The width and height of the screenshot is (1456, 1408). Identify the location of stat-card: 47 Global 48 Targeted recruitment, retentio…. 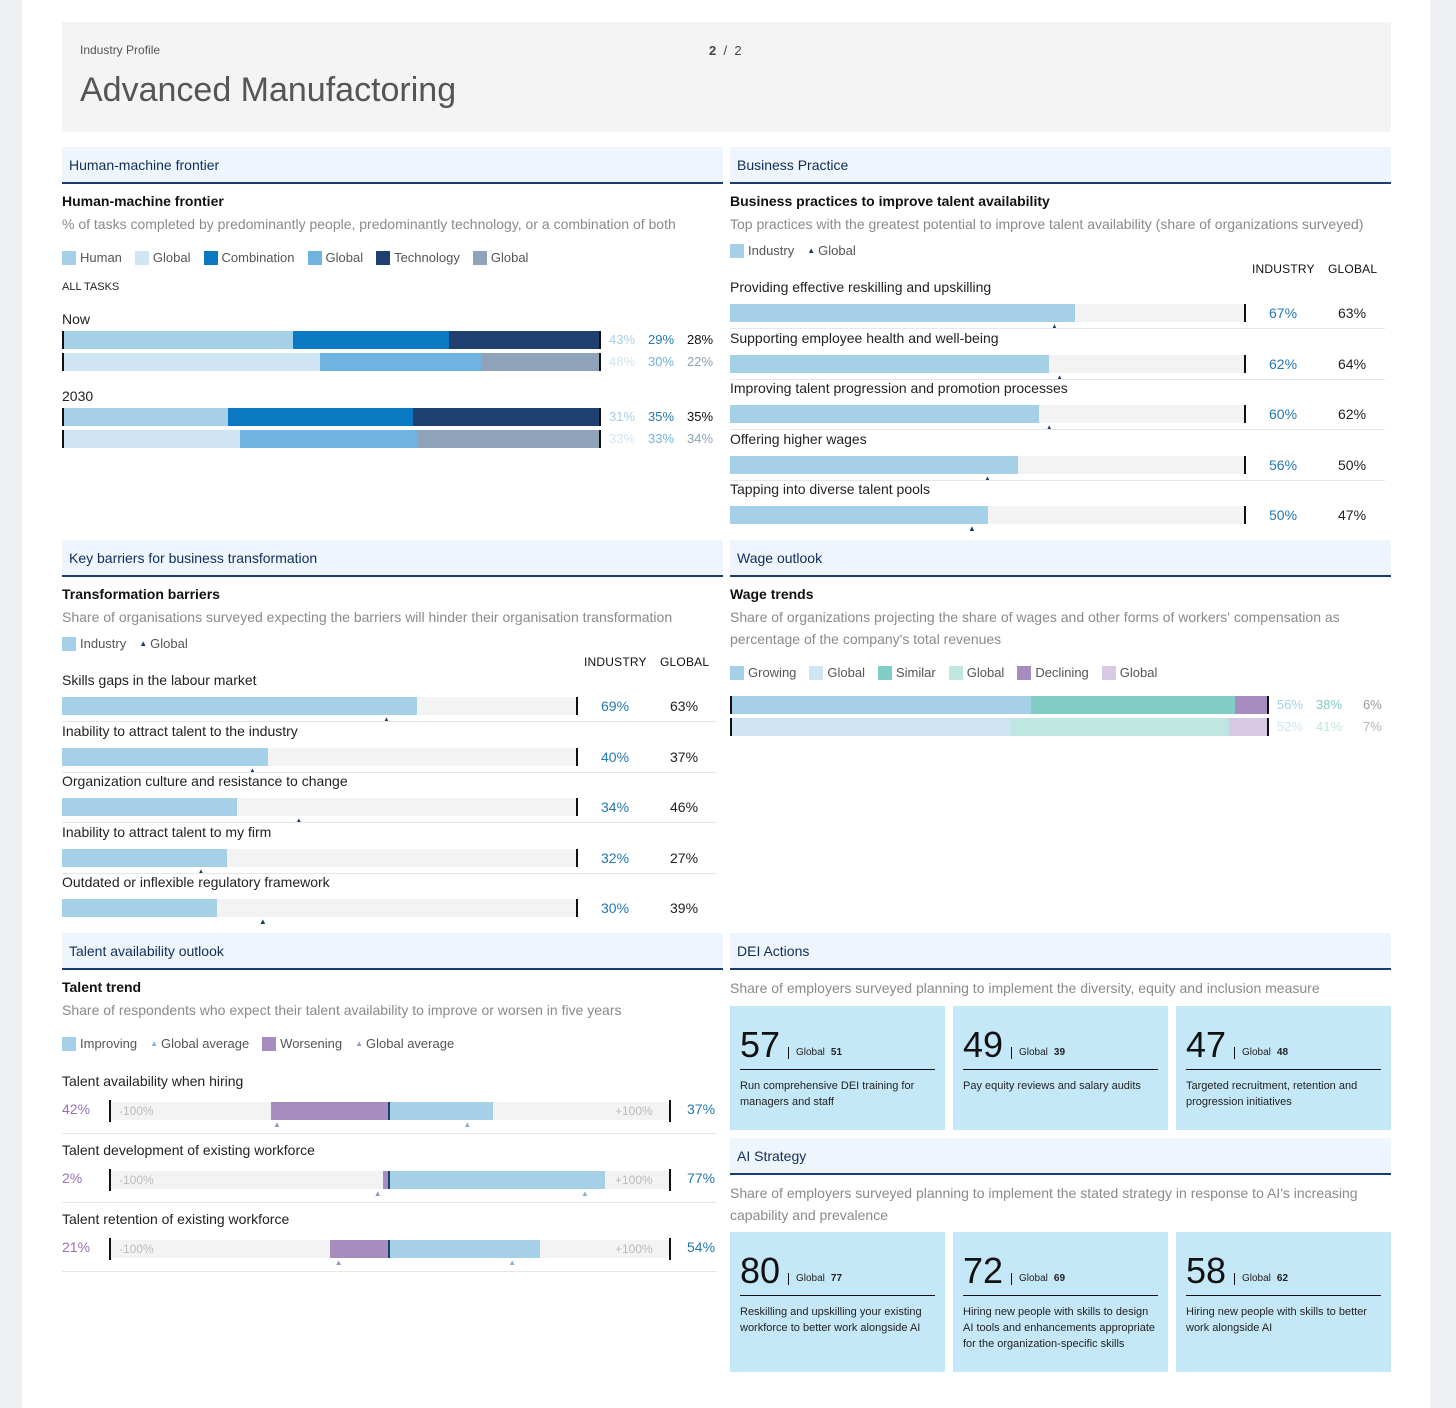
(1283, 1068).